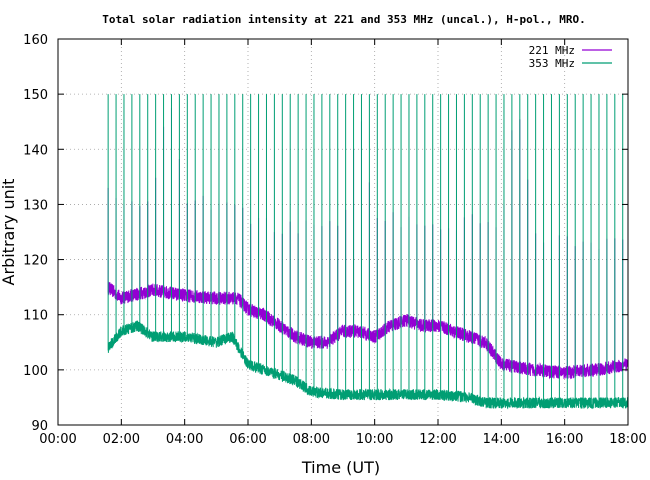  I want to click on legend: 221 MHz 353 MHz, so click(570, 57).